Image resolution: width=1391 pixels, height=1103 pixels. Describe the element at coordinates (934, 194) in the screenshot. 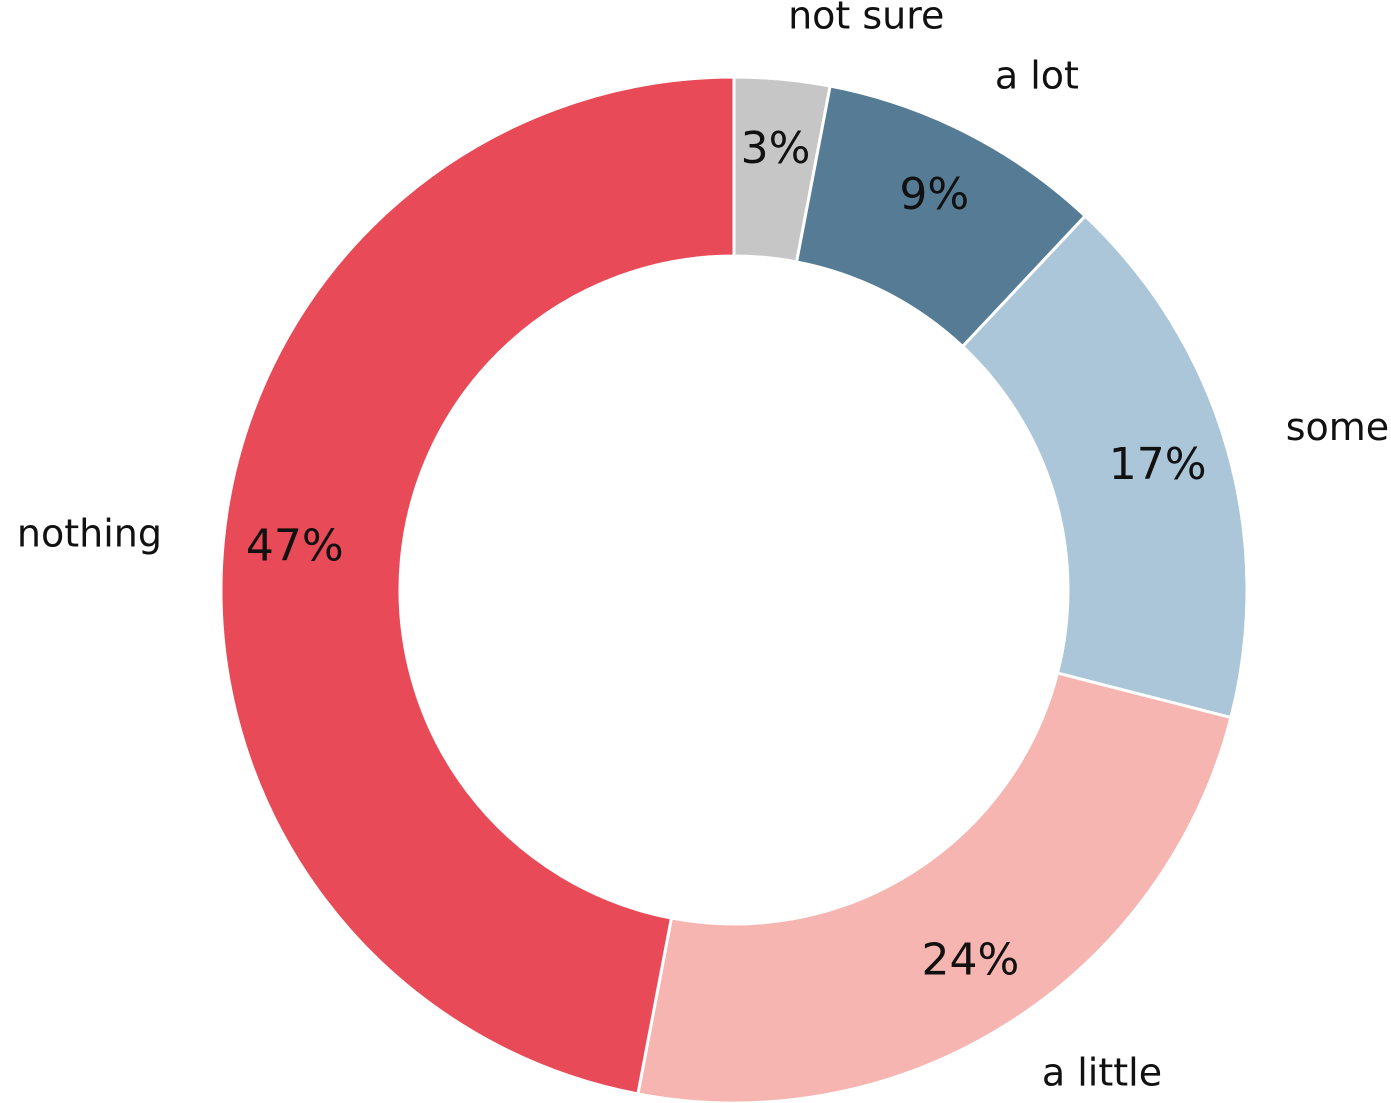

I see `value-label: 9%` at that location.